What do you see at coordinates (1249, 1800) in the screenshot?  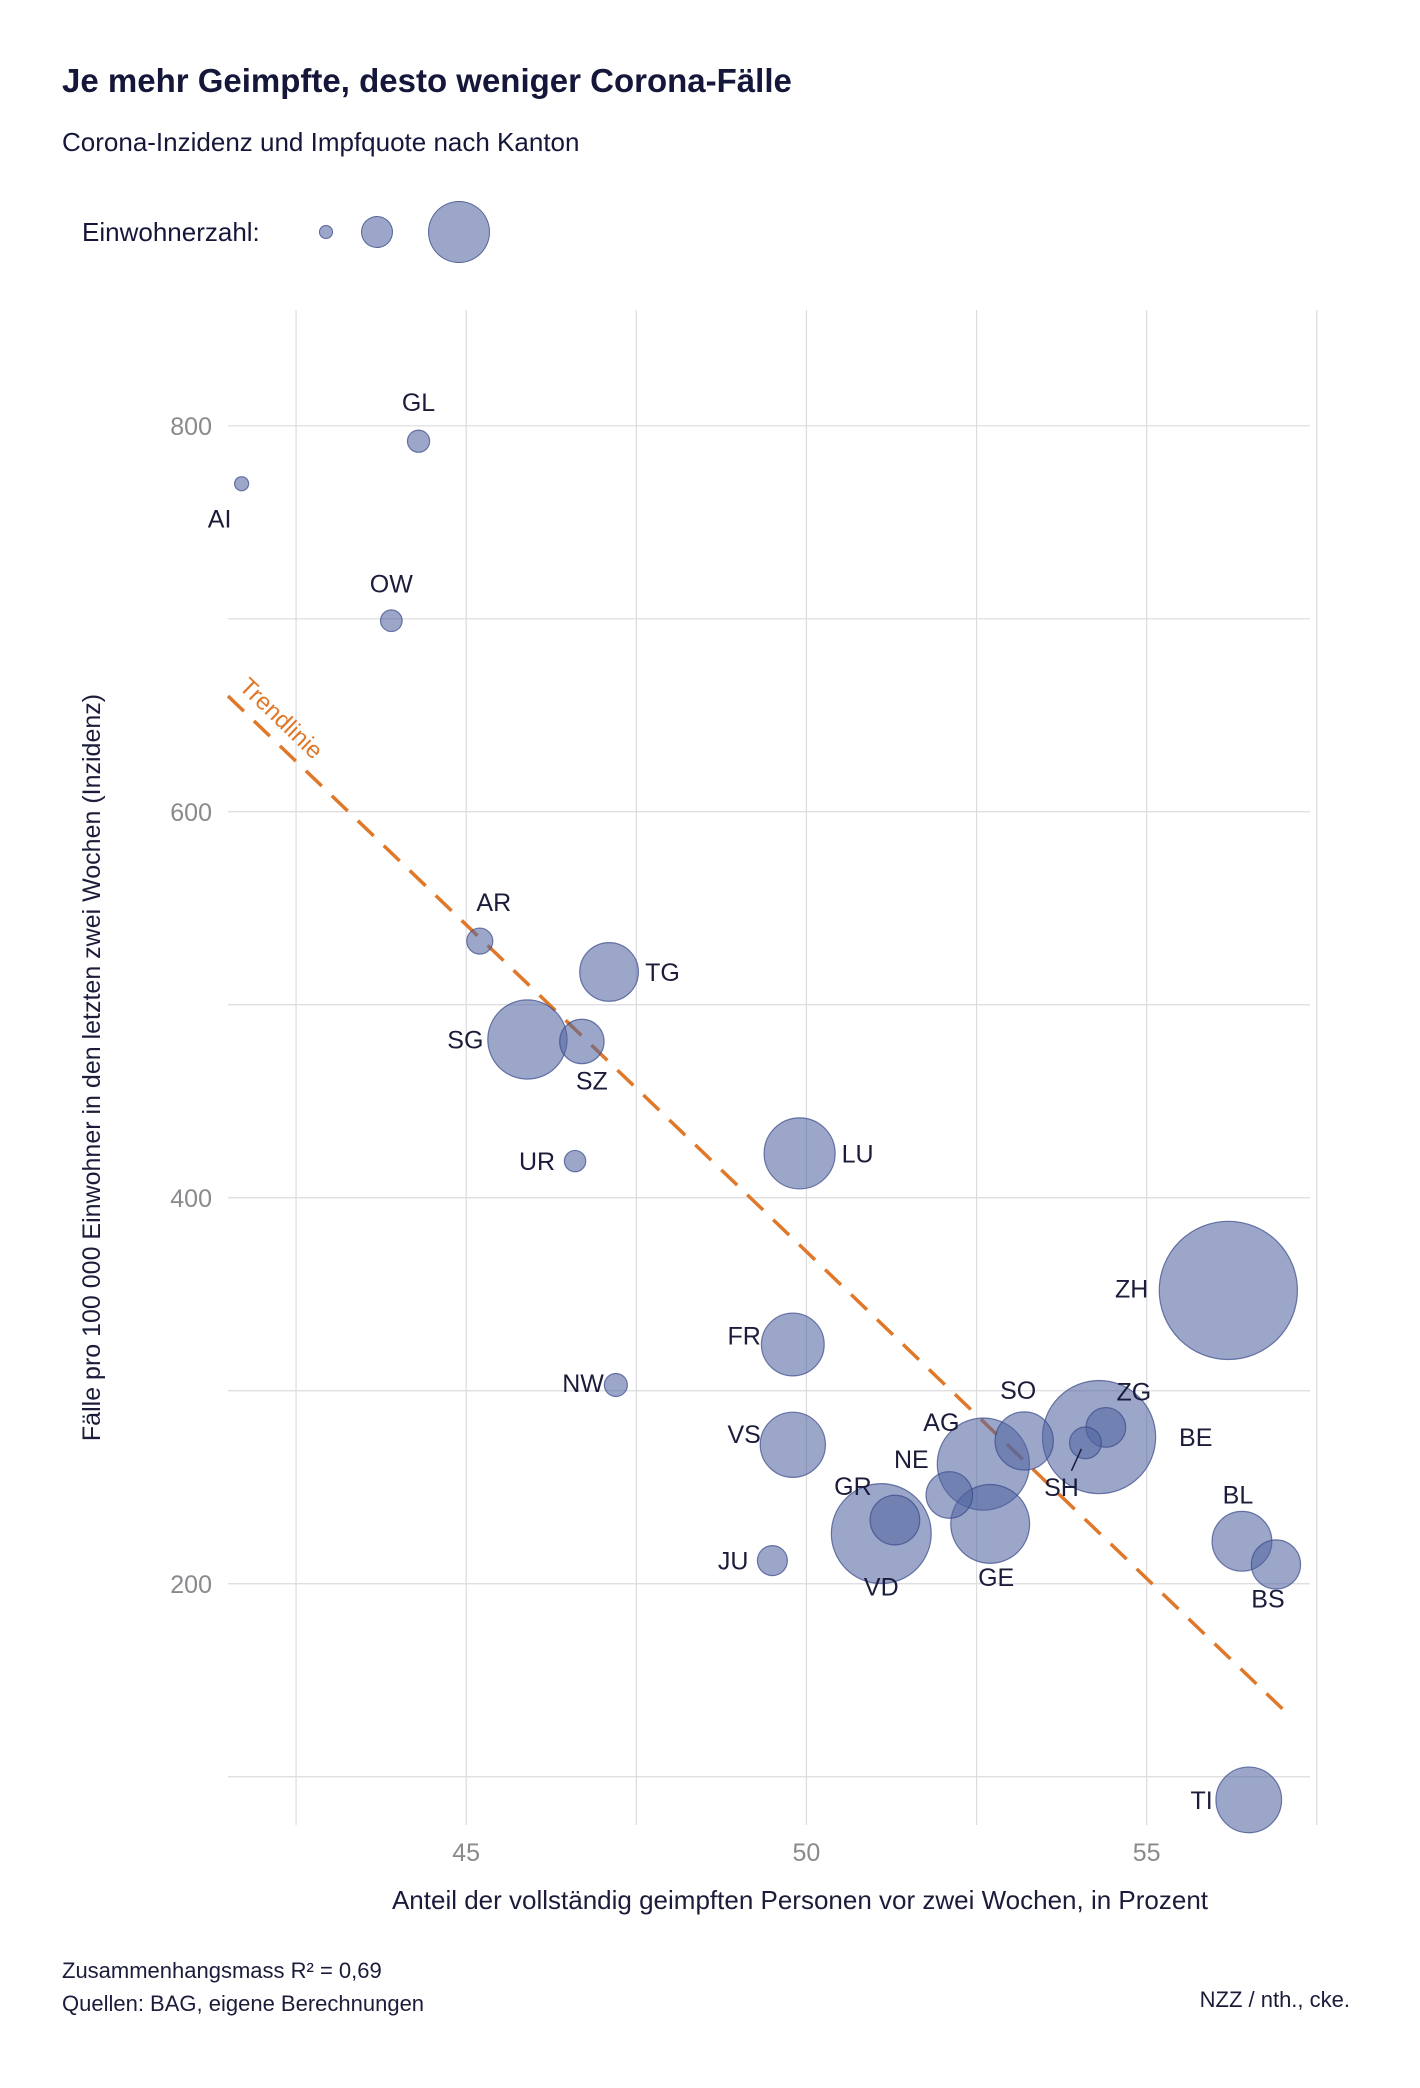 I see `point-ti` at bounding box center [1249, 1800].